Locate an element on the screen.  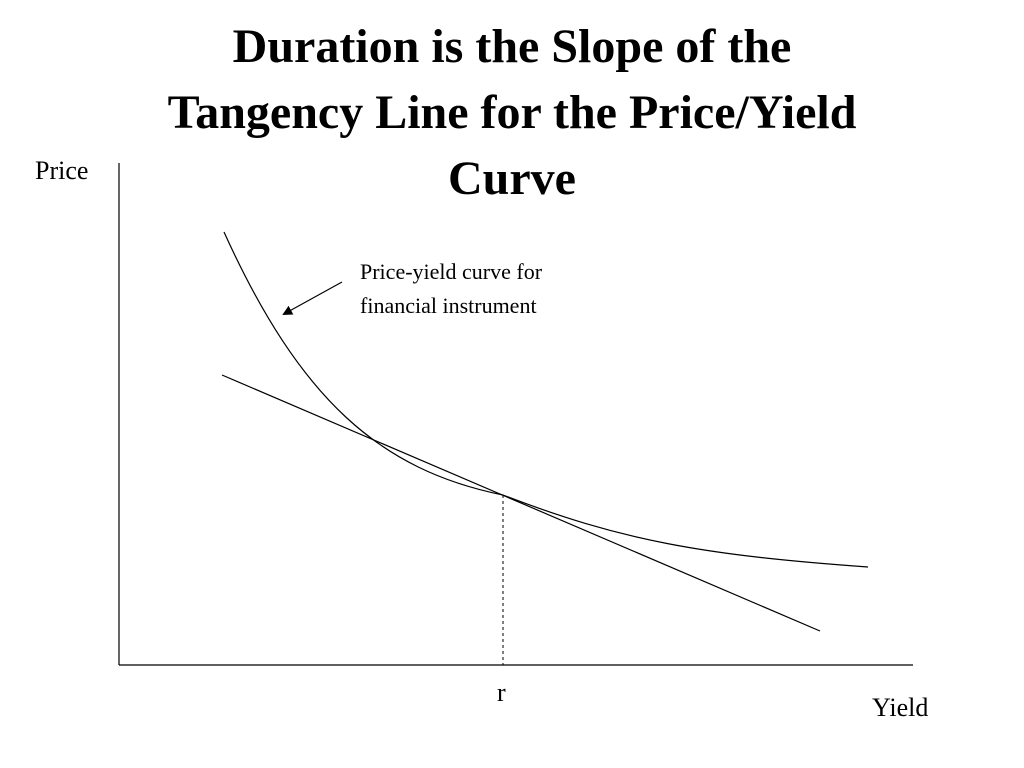
title-line-2: Tangency Line for the Price/Yield is located at coordinates (512, 112).